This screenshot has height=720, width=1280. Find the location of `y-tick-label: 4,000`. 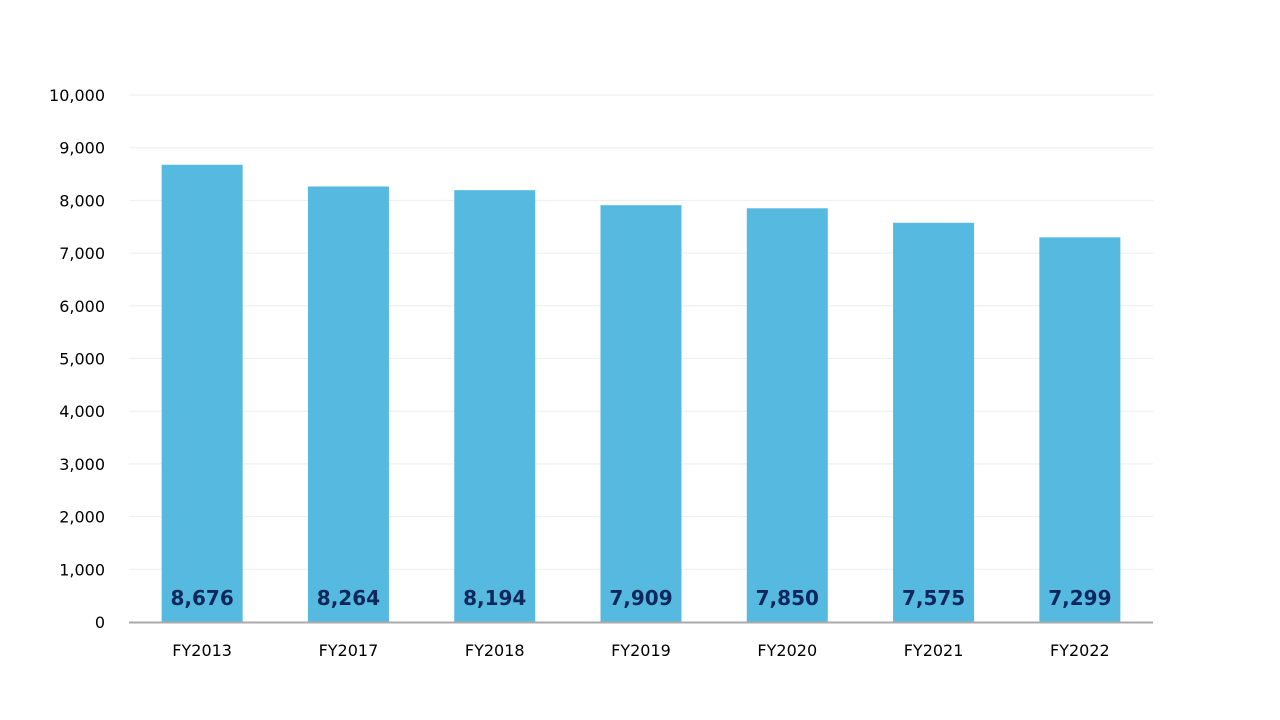

y-tick-label: 4,000 is located at coordinates (82, 411).